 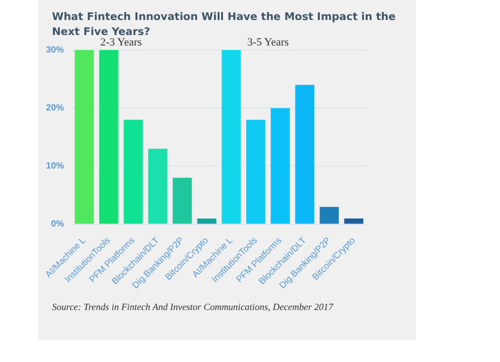 I want to click on text: 3-5 Years, so click(x=268, y=42).